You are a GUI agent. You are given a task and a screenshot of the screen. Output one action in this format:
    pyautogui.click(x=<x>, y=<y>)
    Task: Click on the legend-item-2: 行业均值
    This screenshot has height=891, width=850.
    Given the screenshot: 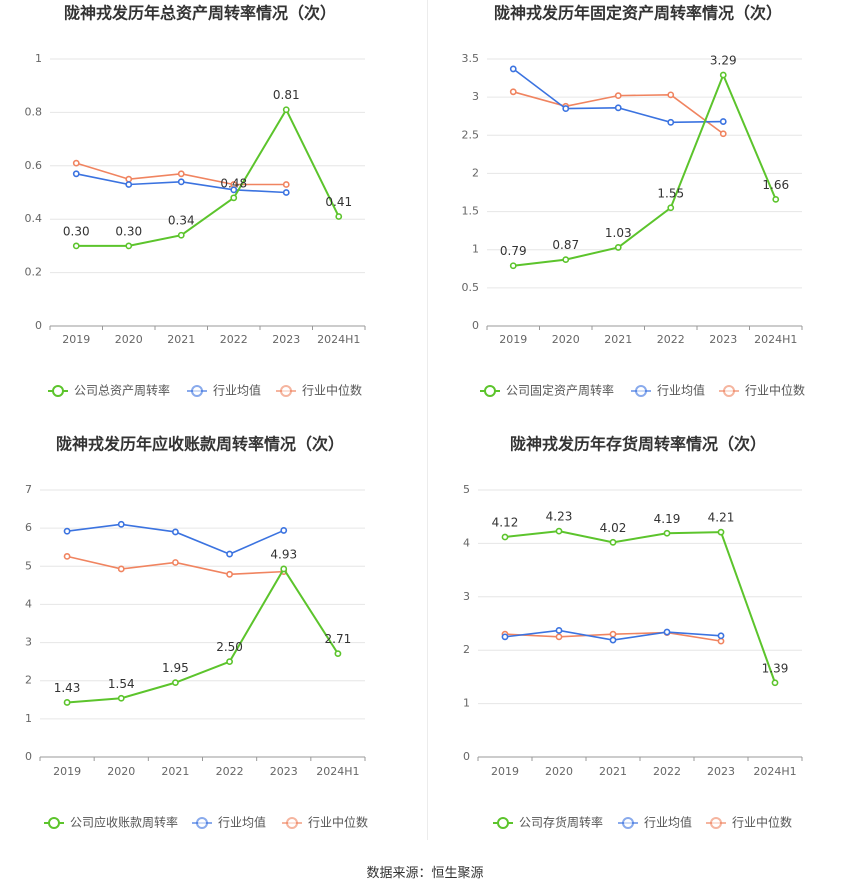 What is the action you would take?
    pyautogui.click(x=668, y=390)
    